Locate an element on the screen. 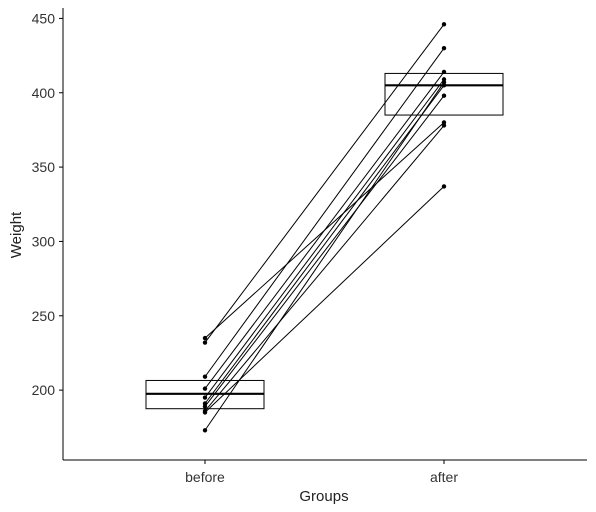 This screenshot has height=512, width=596. y-tick-label: 300 is located at coordinates (44, 241).